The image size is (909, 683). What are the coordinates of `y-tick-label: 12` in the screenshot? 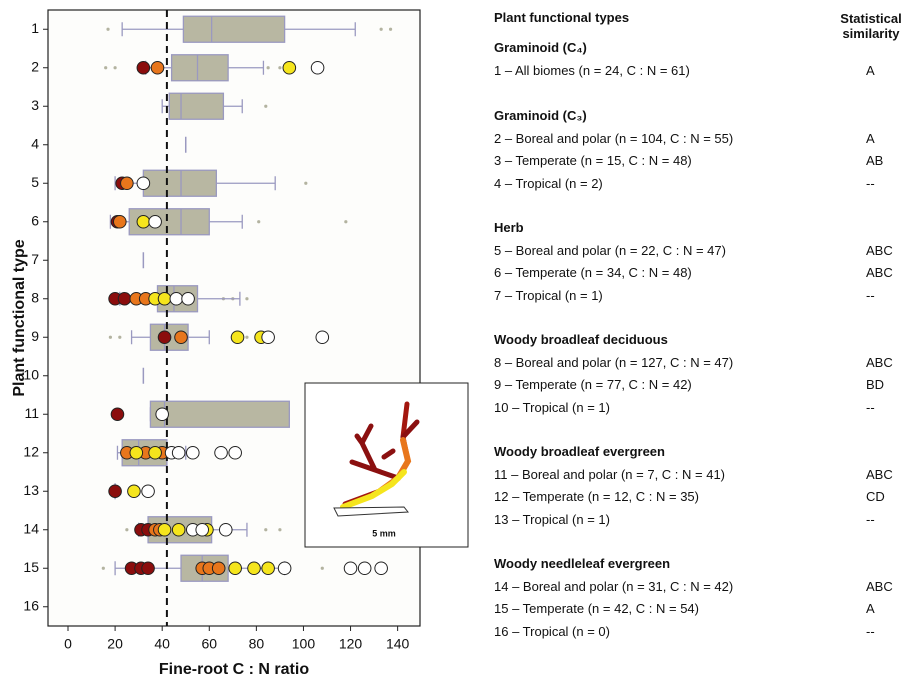 It's located at (31, 451).